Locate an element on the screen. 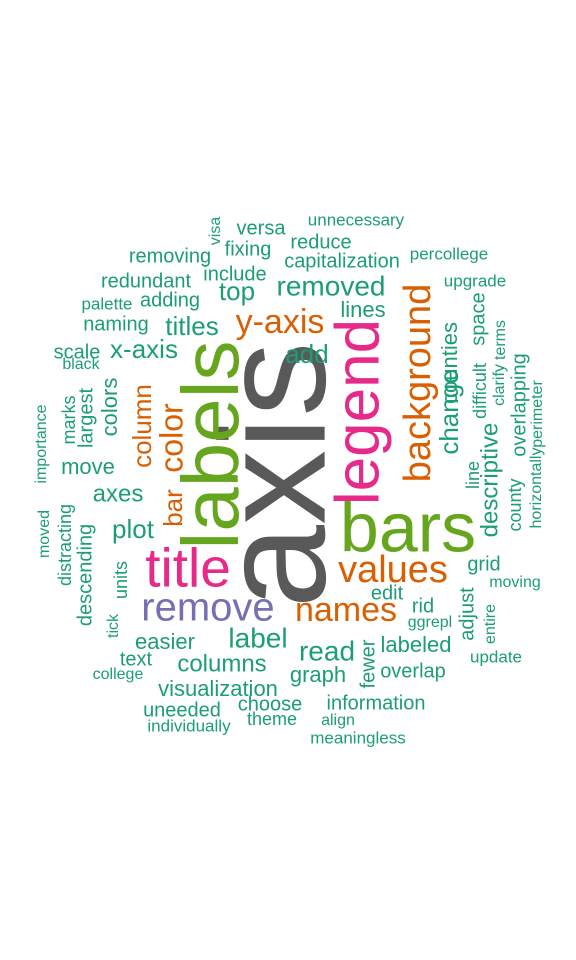 The image size is (576, 960). word-visa: visa is located at coordinates (215, 231).